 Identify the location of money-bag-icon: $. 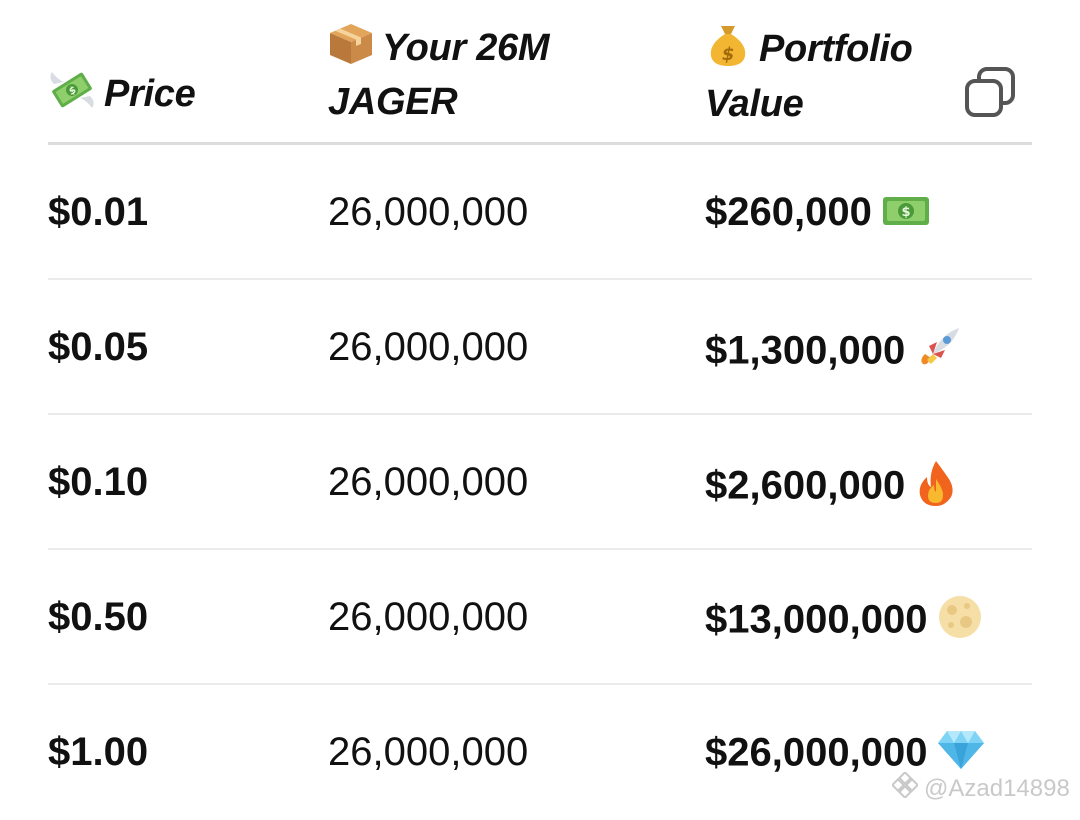
(728, 51).